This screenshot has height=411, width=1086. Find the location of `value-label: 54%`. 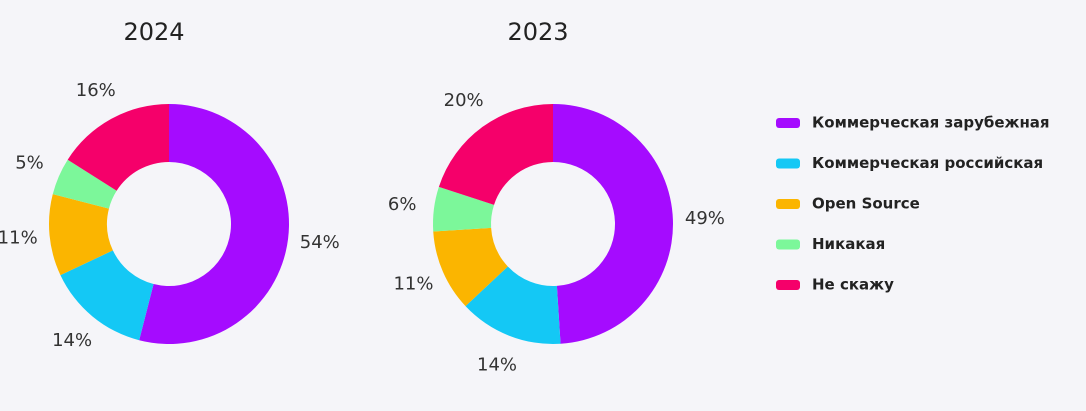

value-label: 54% is located at coordinates (320, 242).